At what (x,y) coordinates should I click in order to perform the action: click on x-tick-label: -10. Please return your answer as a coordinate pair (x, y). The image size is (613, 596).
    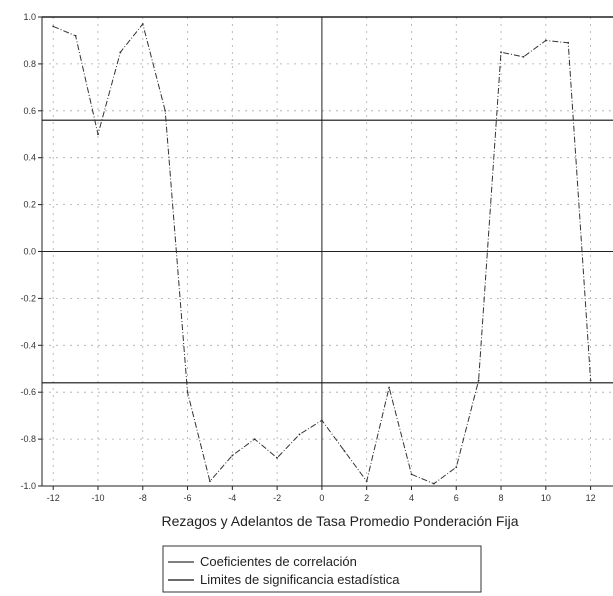
    Looking at the image, I should click on (97, 498).